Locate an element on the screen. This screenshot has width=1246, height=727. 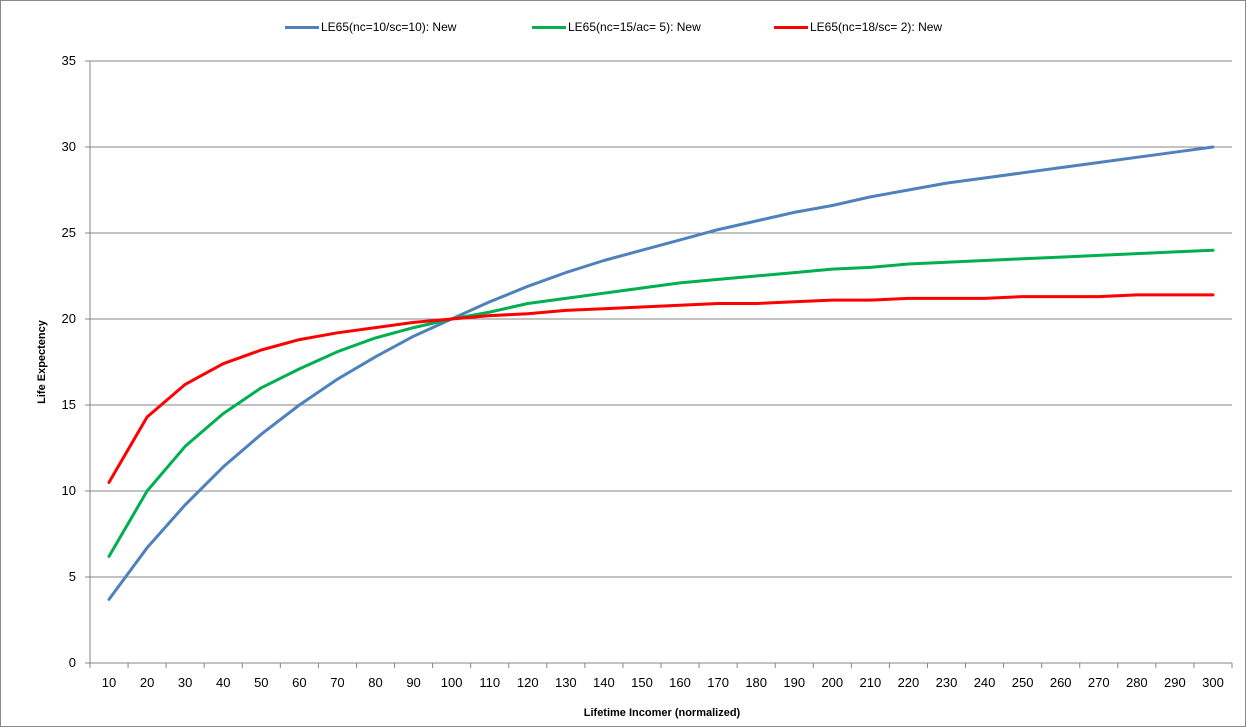
legend-label-1: LE65(nc=10/sc=10): New is located at coordinates (389, 27).